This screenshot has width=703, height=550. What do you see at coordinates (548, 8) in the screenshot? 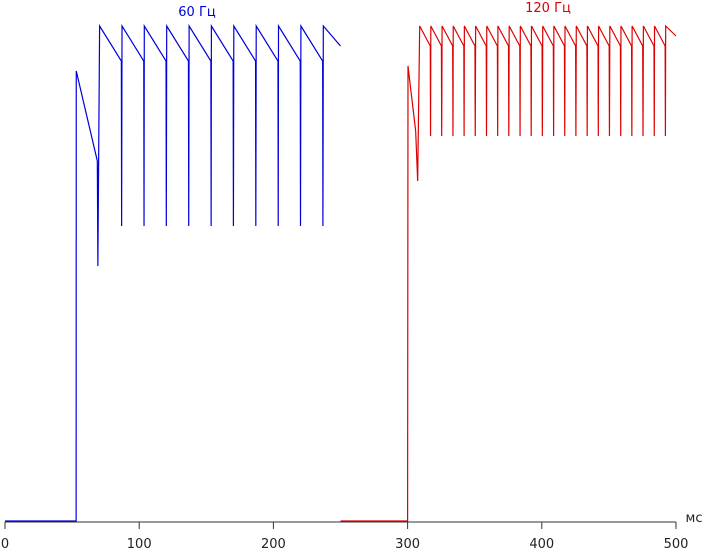
I see `series-label: 120 Гц` at bounding box center [548, 8].